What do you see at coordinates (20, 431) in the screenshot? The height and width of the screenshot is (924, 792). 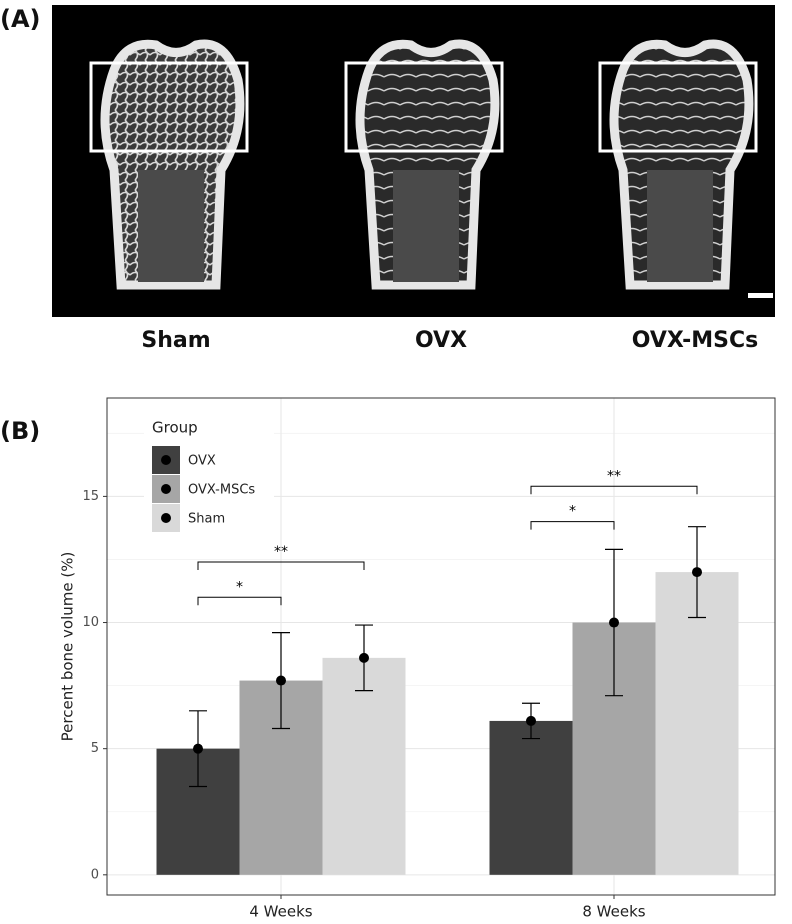 I see `panel-label: (B)` at bounding box center [20, 431].